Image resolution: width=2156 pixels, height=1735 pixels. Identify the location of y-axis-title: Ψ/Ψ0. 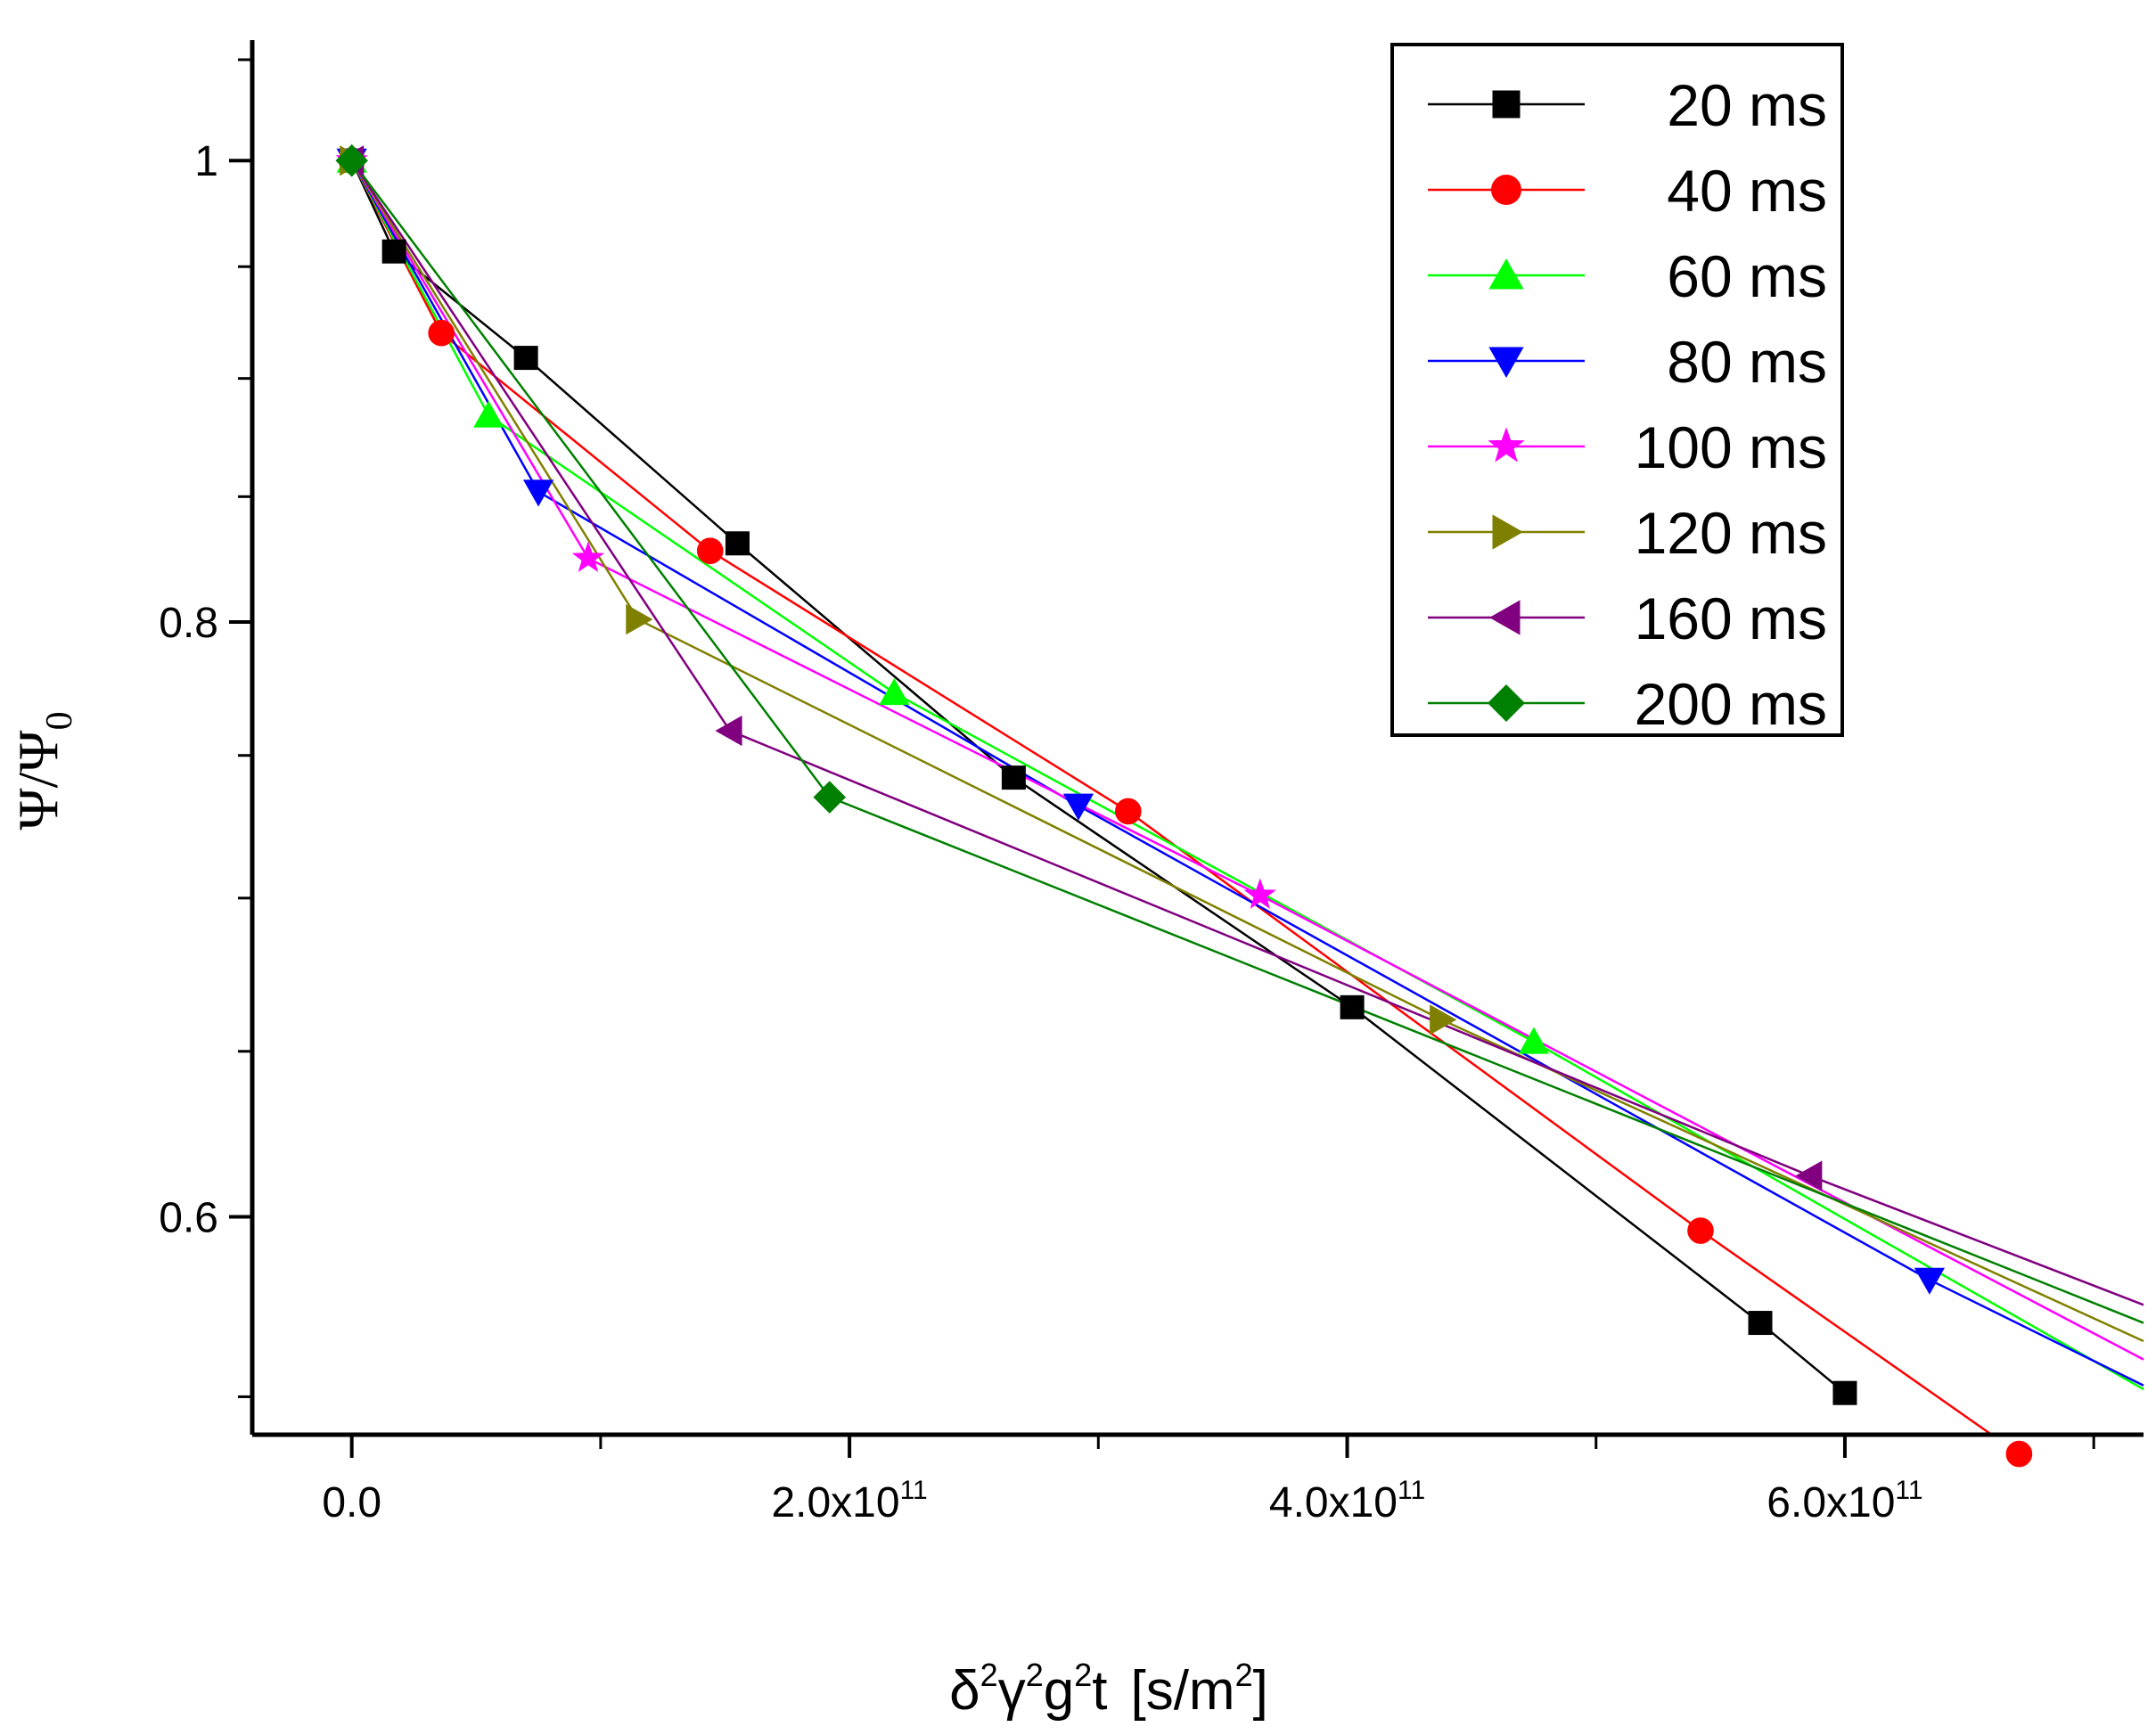
(43, 770).